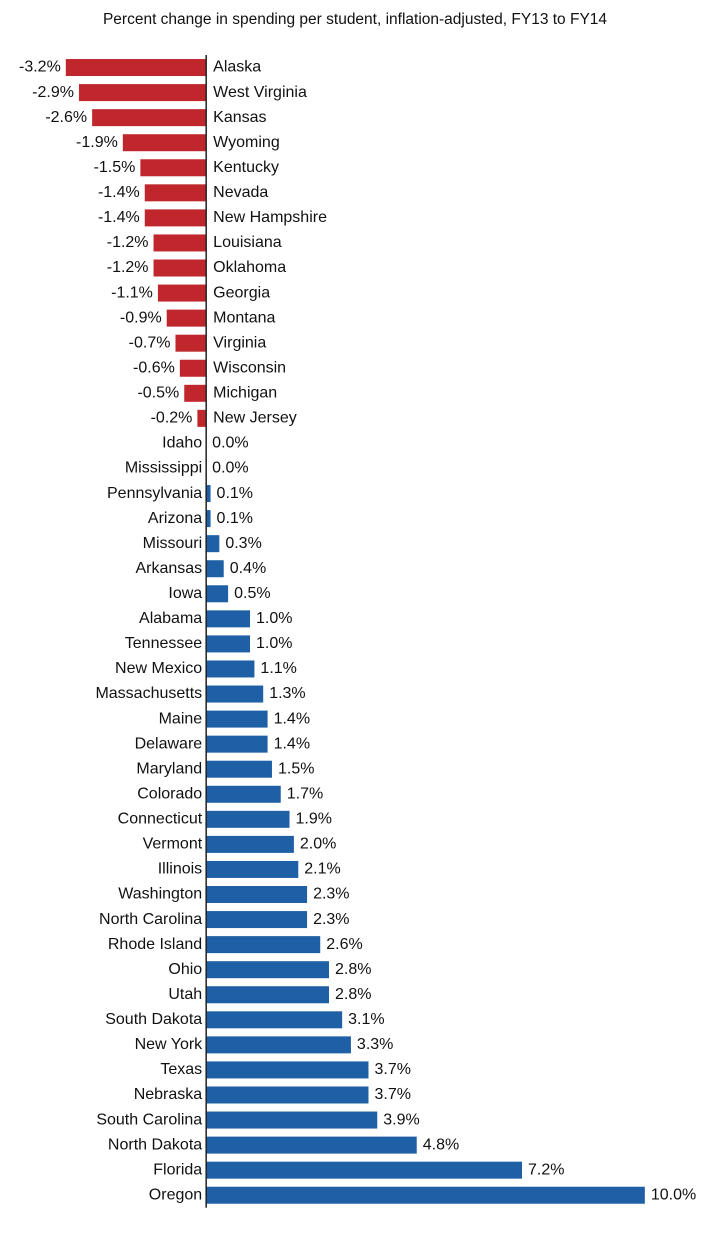 The height and width of the screenshot is (1259, 711). I want to click on value-label: 0.4%, so click(248, 568).